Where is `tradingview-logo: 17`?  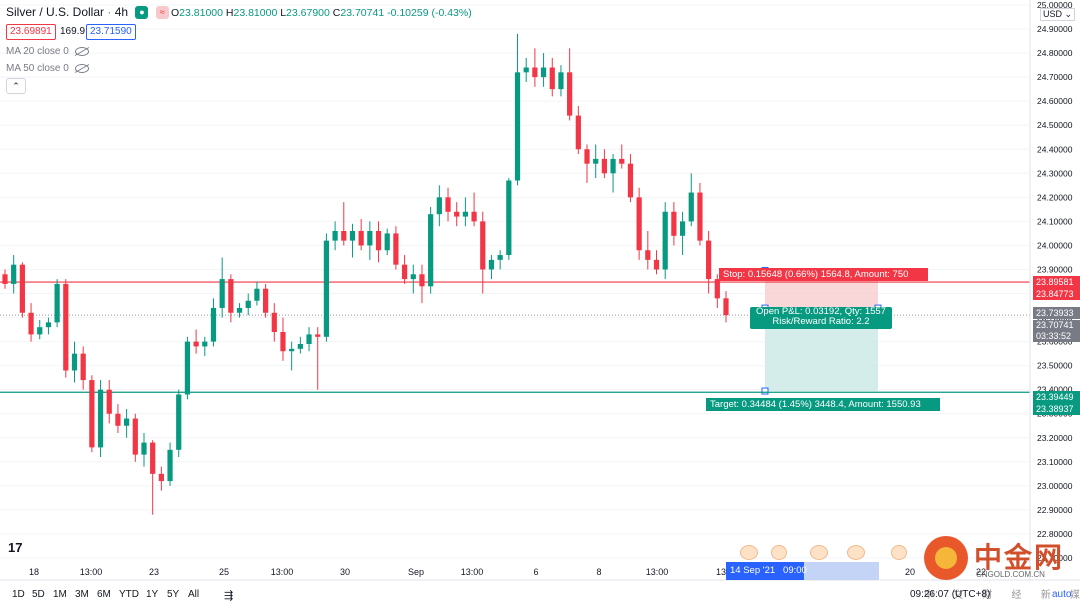 tradingview-logo: 17 is located at coordinates (15, 547).